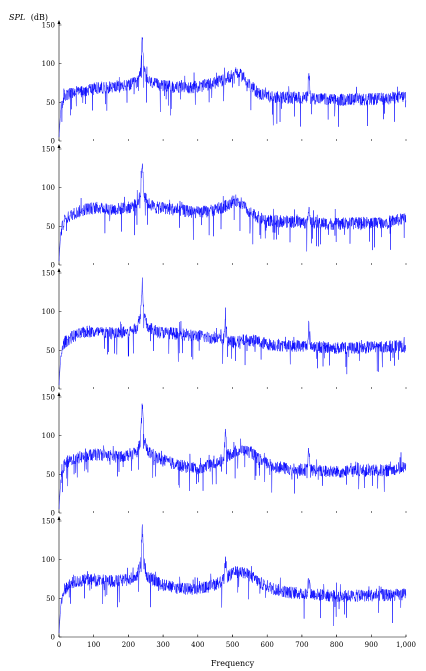  I want to click on x-tick-label: 400, so click(197, 645).